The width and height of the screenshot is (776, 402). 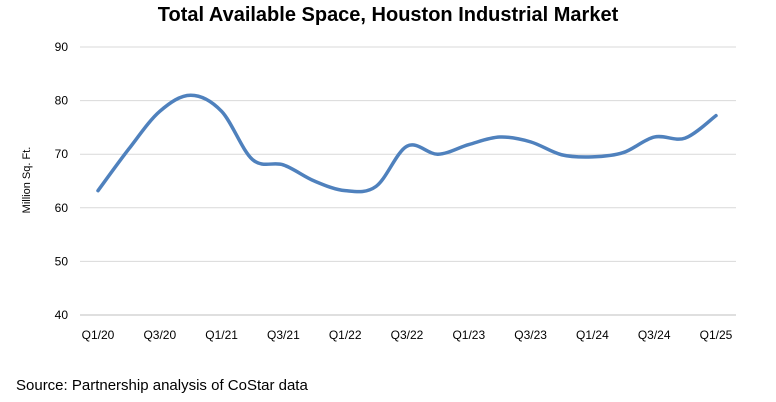 What do you see at coordinates (654, 335) in the screenshot?
I see `x-tick-label: Q3/24` at bounding box center [654, 335].